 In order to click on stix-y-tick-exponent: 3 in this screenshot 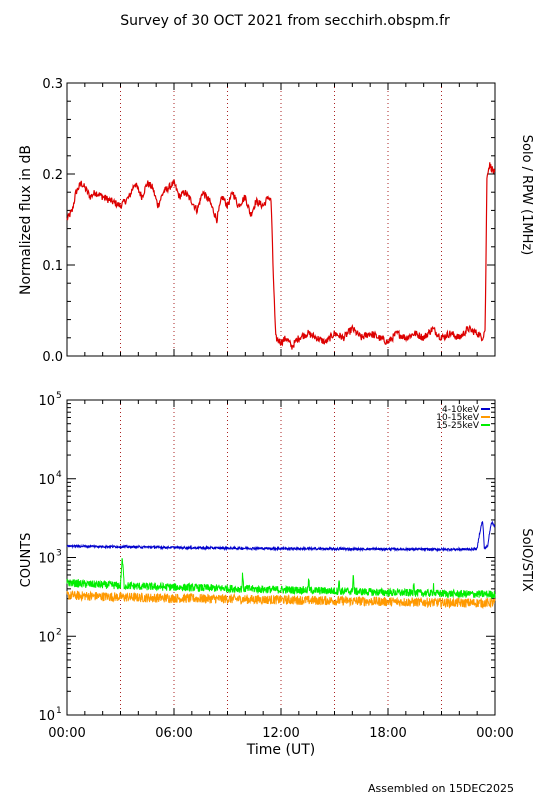, I will do `click(59, 554)`.